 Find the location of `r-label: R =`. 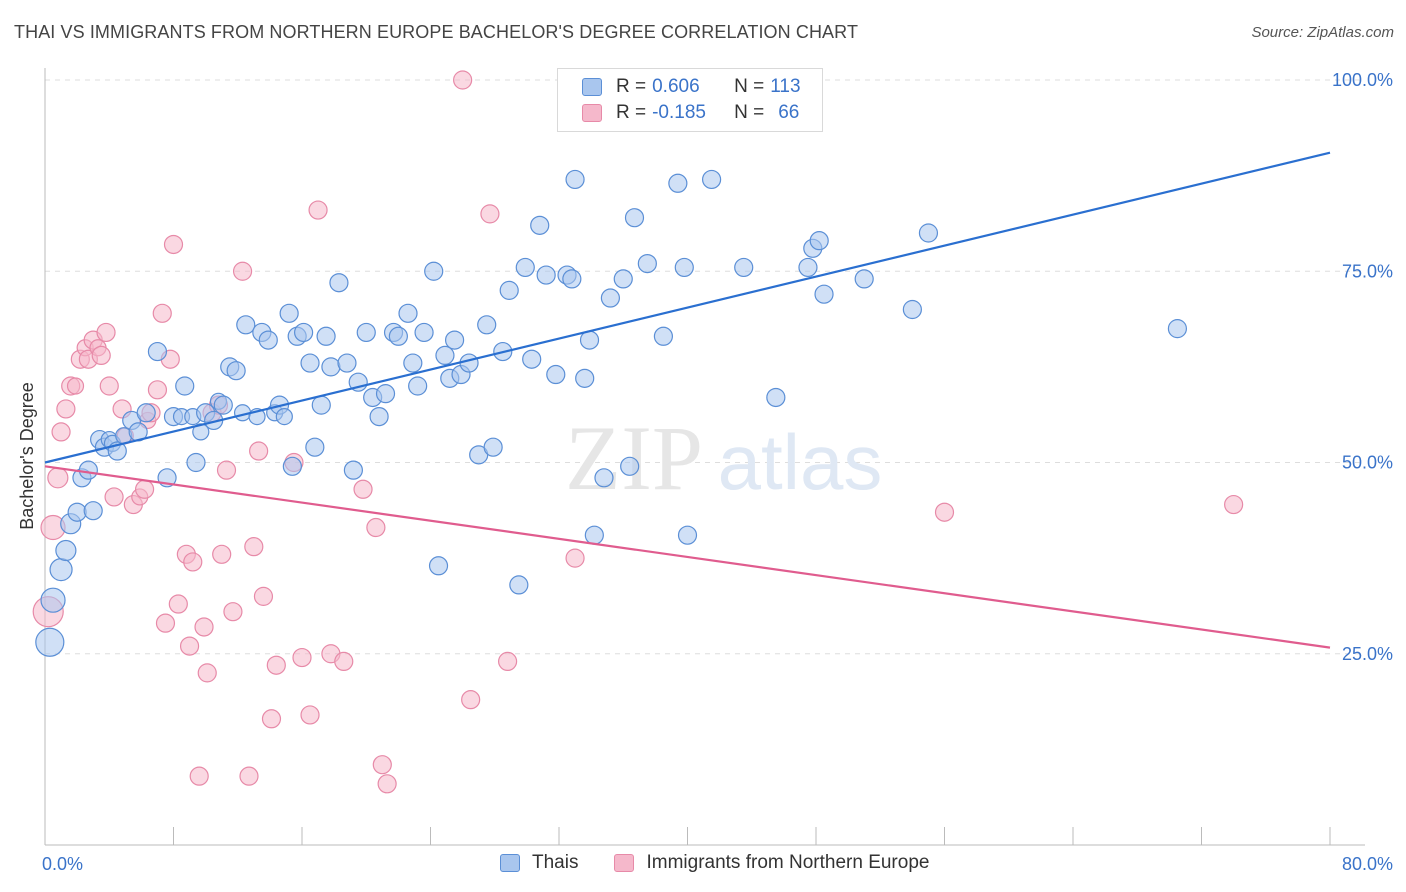

r-label: R = is located at coordinates (631, 112).